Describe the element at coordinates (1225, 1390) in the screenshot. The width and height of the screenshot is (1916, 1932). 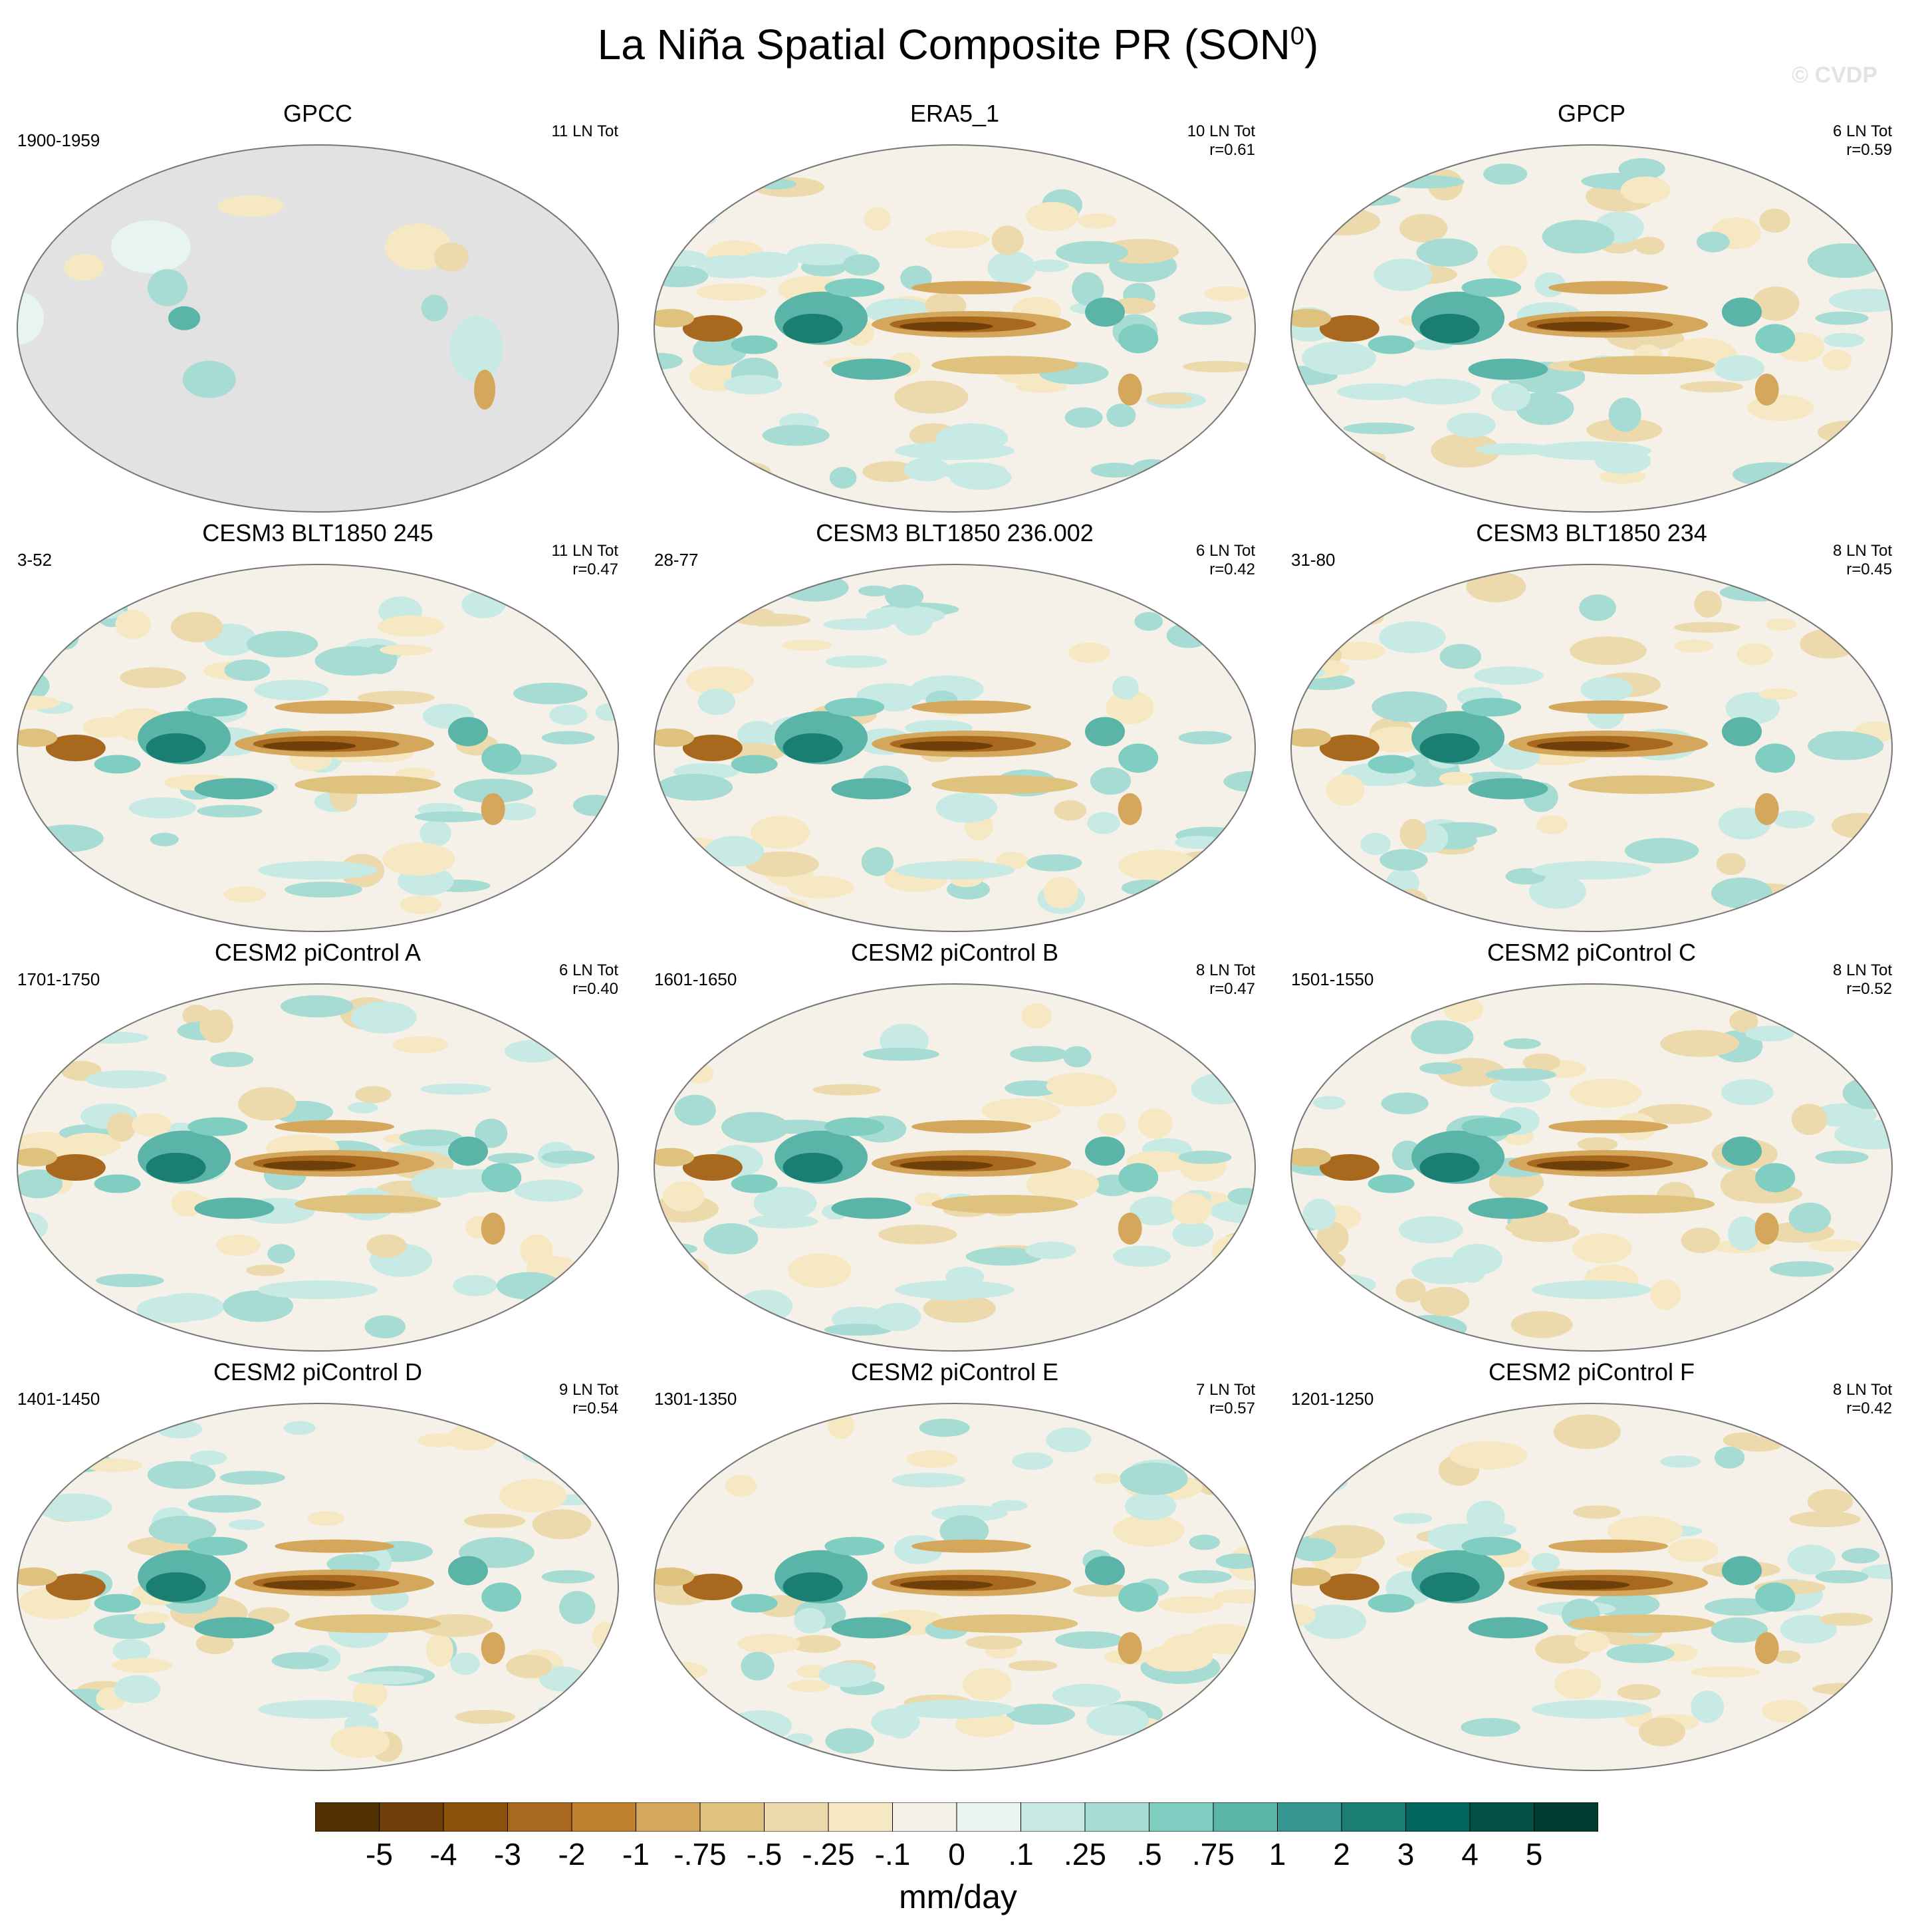
I see `panel-count: 7 LN Tot` at that location.